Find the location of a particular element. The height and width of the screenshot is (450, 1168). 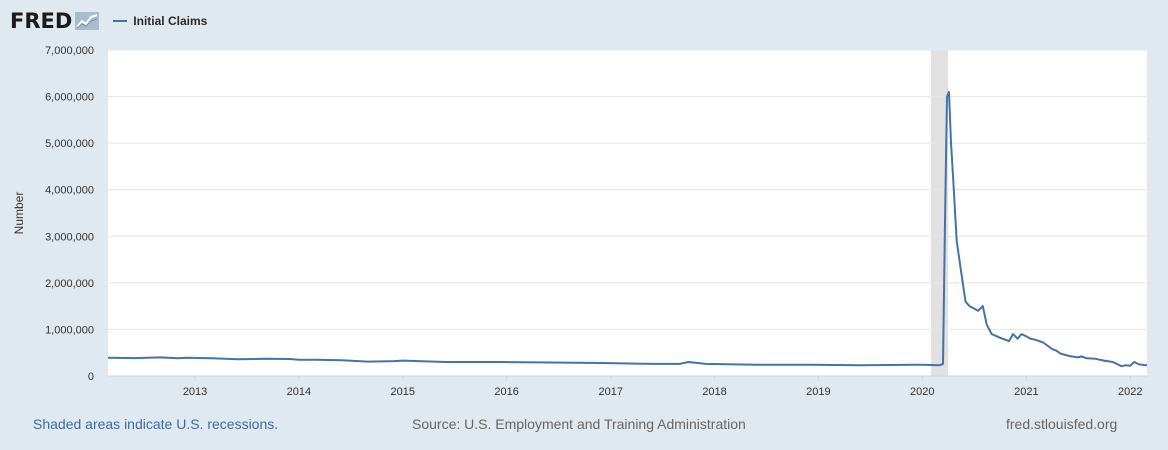

x-tick-label: 2021 is located at coordinates (1026, 392).